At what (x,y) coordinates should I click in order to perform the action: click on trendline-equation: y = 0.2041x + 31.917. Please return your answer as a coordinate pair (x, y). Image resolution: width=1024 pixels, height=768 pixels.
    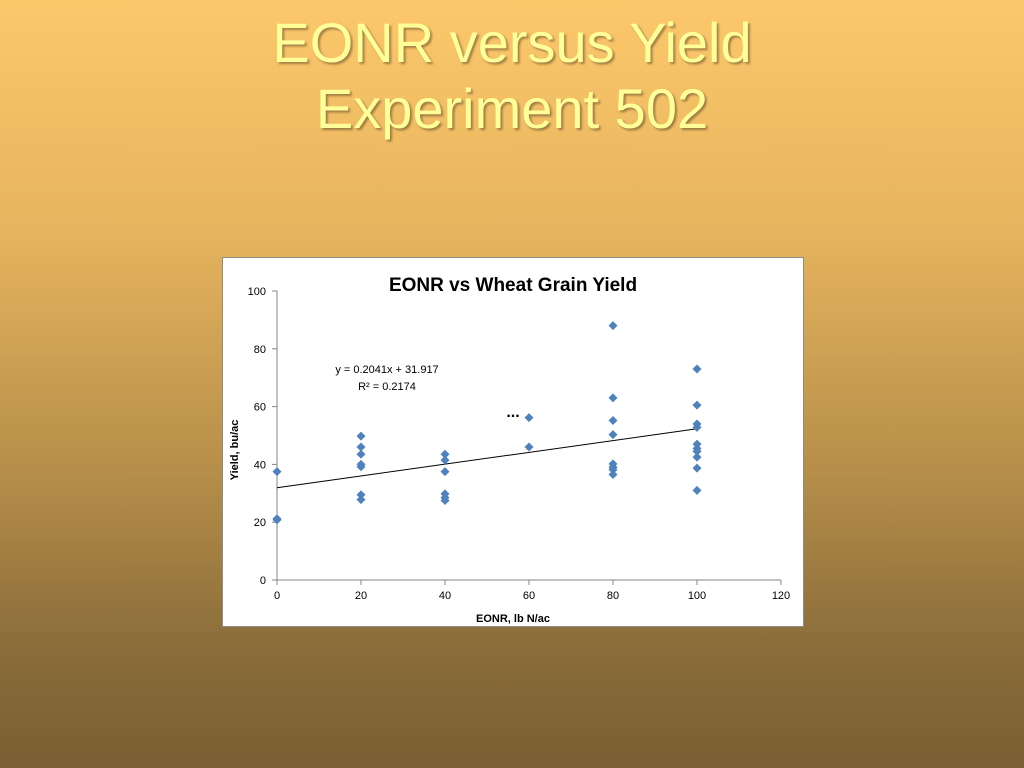
    Looking at the image, I should click on (386, 370).